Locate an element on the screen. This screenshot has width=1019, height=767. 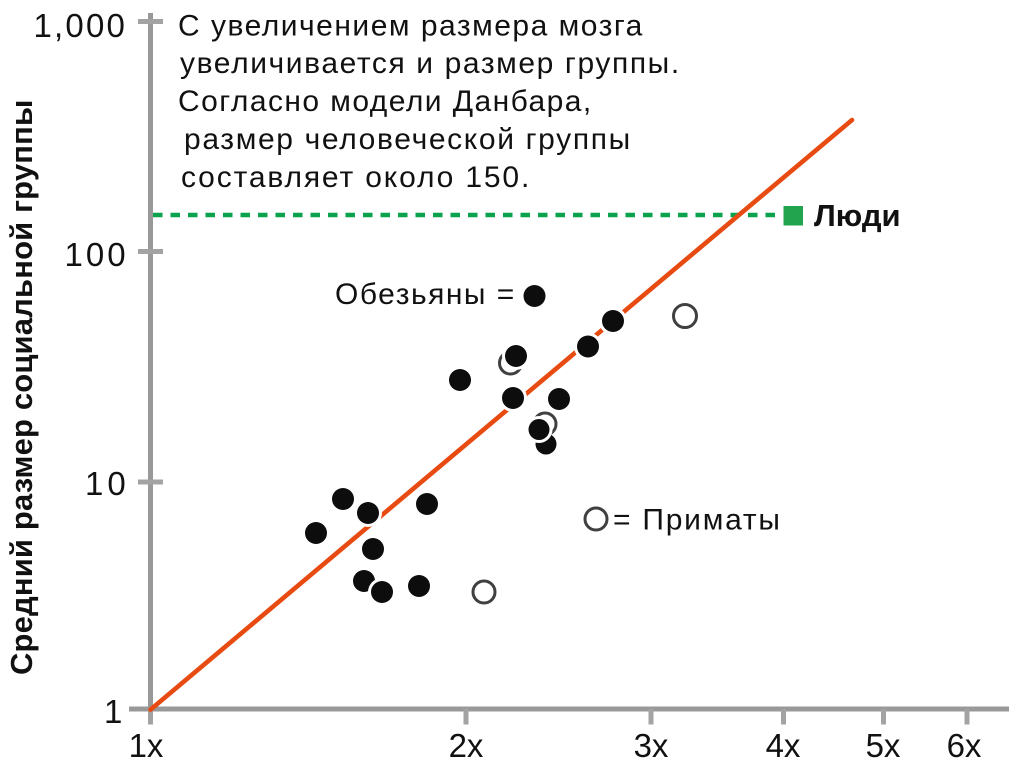
svg-text: 1,000 is located at coordinates (81, 25).